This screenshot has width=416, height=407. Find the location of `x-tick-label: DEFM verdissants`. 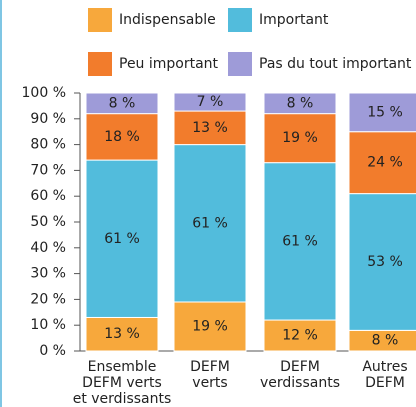

x-tick-label: DEFM verdissants is located at coordinates (300, 375).